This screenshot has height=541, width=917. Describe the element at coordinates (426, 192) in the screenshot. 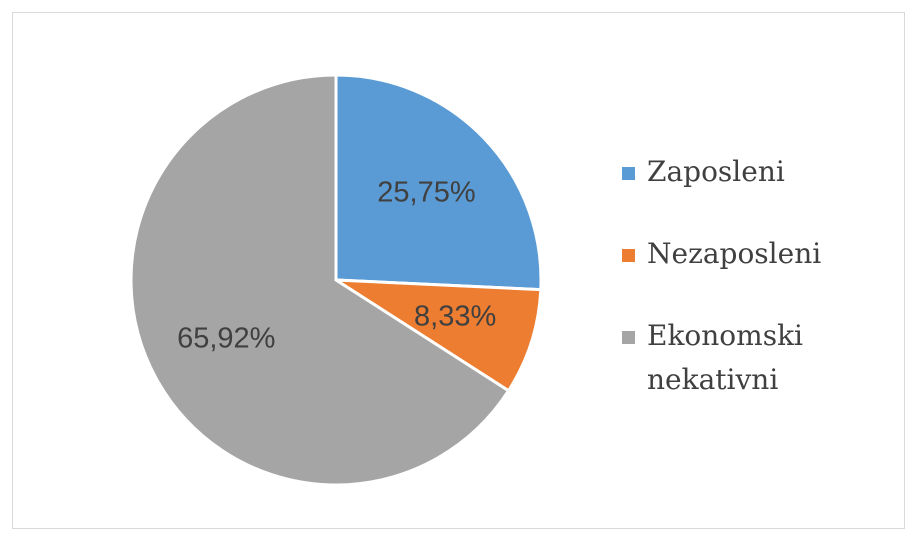

I see `data-label: 25,75%` at that location.